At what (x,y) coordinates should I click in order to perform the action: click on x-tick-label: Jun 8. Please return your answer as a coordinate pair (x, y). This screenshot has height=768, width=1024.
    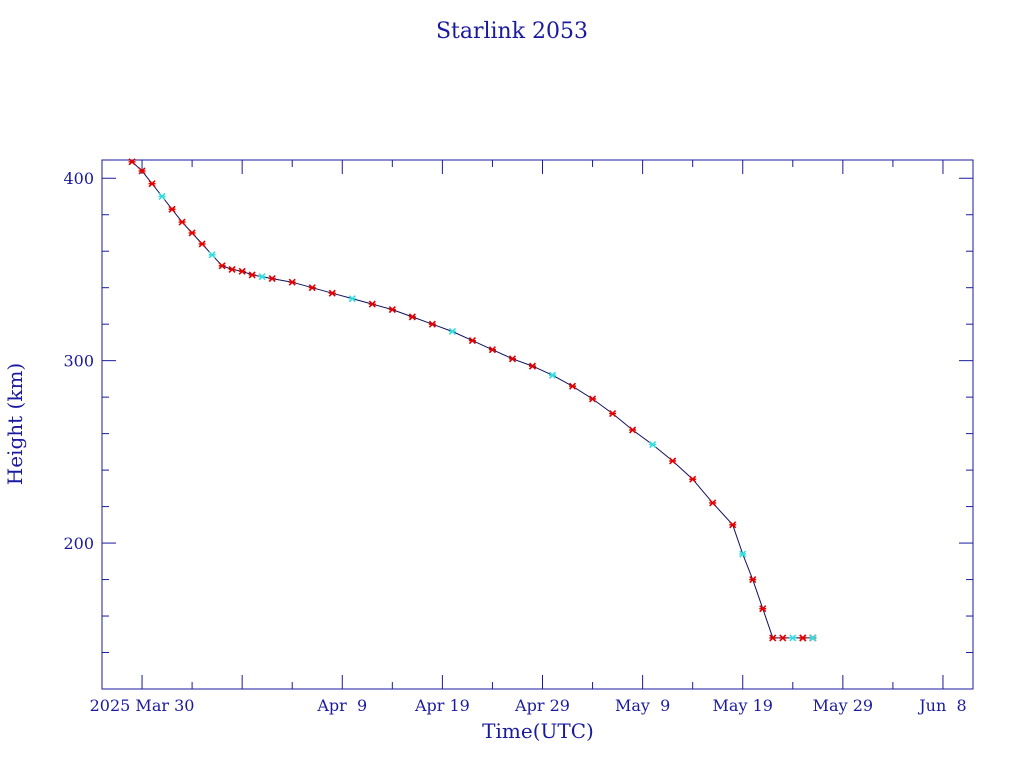
    Looking at the image, I should click on (941, 705).